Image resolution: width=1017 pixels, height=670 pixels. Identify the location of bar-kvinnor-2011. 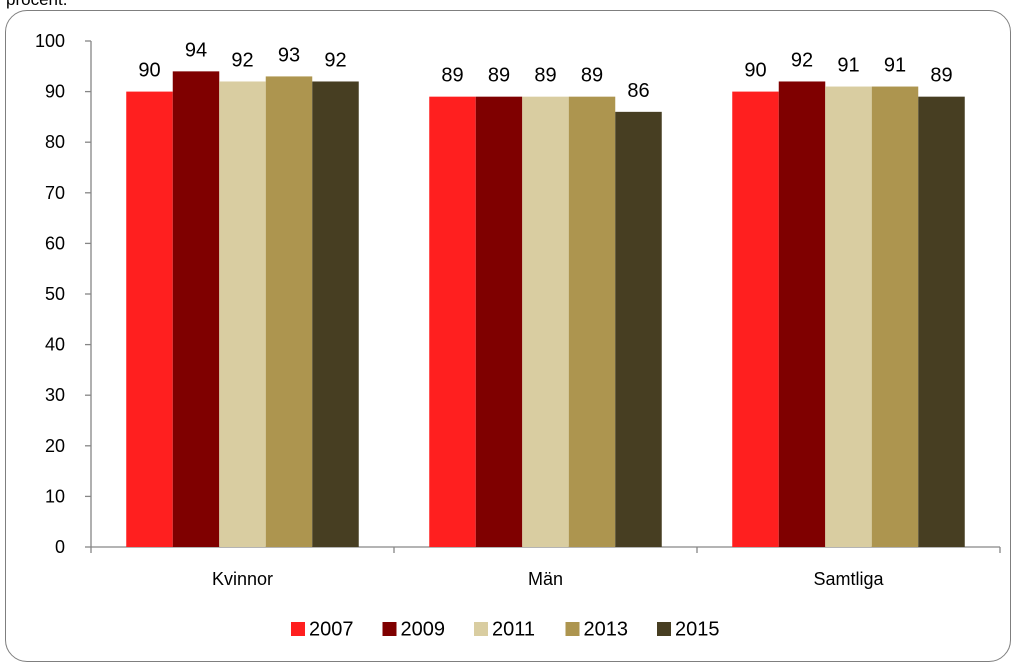
(242, 314).